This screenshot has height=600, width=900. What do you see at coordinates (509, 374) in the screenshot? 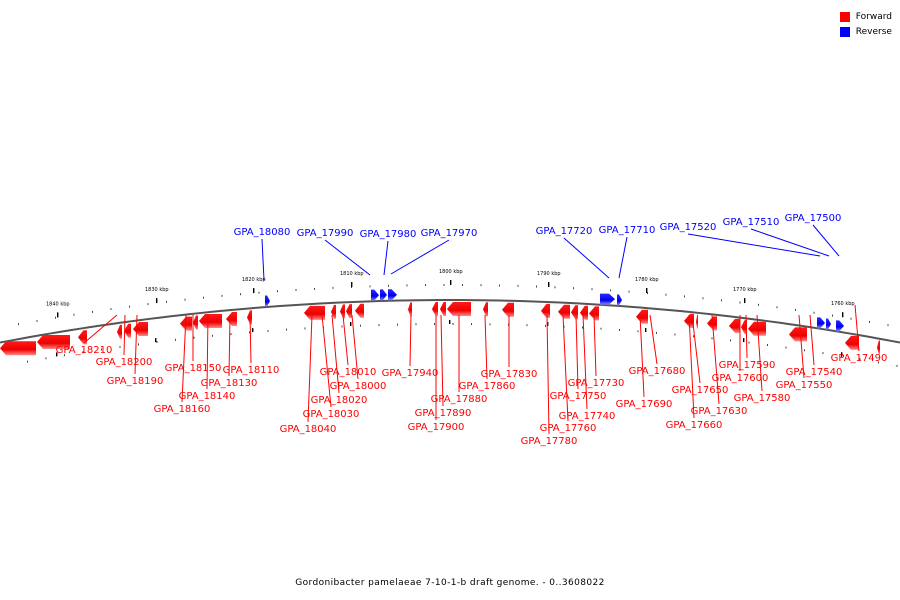
I see `forward-gene-label: GPA_17830` at bounding box center [509, 374].